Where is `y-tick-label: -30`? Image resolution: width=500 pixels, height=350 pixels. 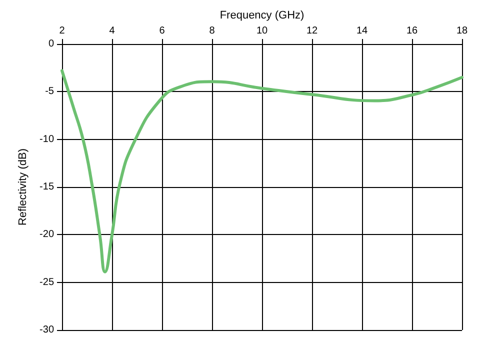 y-tick-label: -30 is located at coordinates (47, 330).